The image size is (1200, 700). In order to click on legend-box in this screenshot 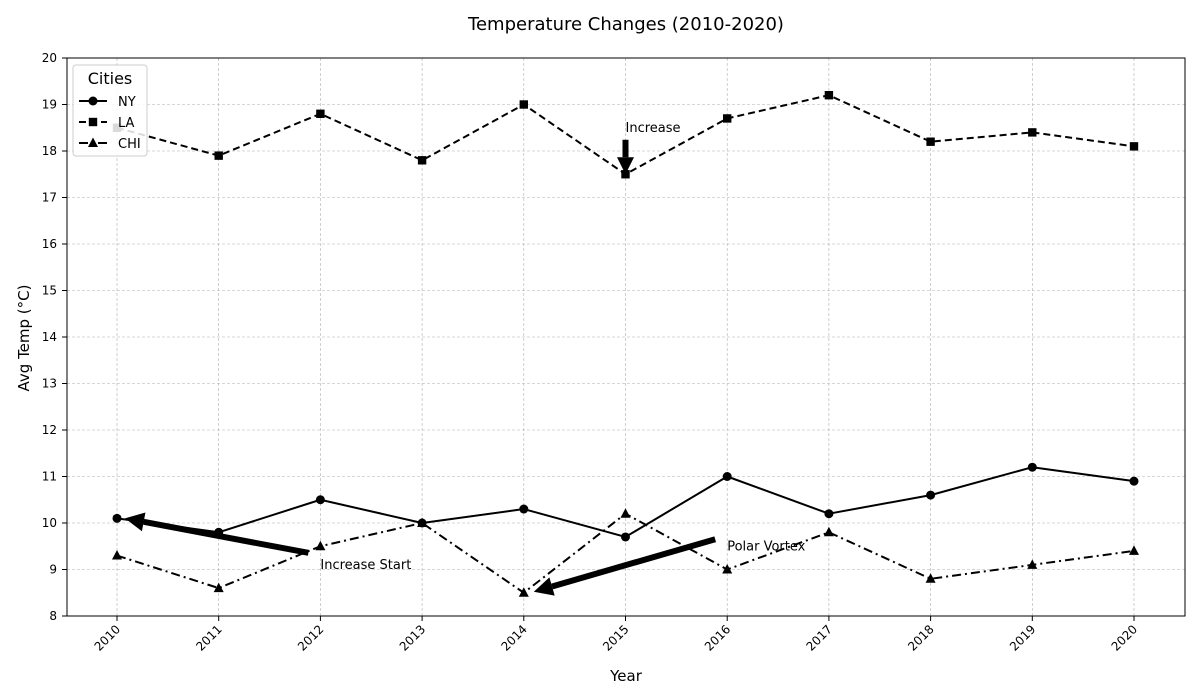, I will do `click(110, 110)`.